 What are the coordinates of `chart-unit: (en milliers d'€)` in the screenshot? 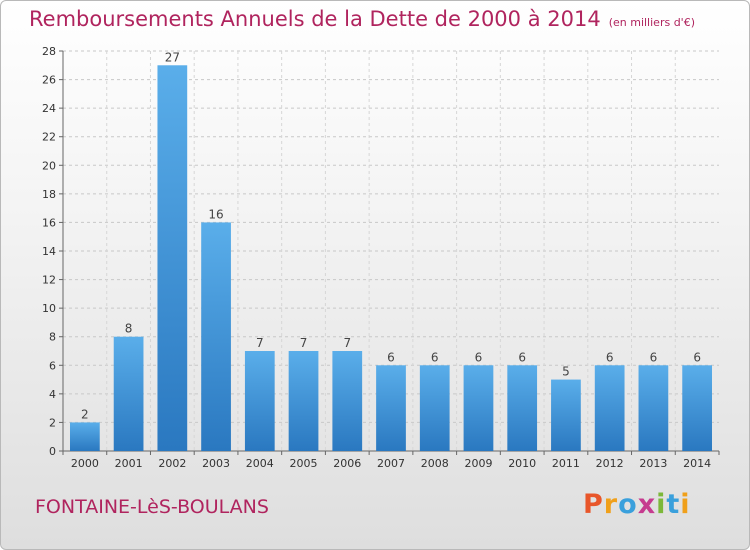 It's located at (651, 22).